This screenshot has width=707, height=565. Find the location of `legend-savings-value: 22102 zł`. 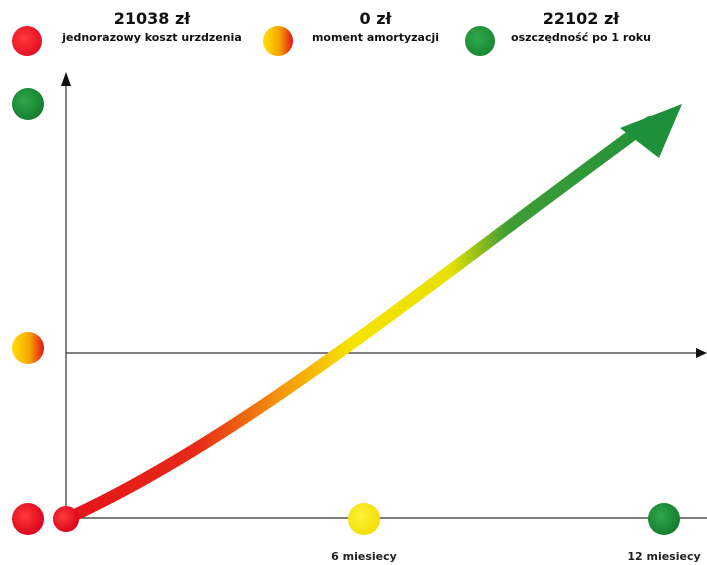

legend-savings-value: 22102 zł is located at coordinates (581, 18).